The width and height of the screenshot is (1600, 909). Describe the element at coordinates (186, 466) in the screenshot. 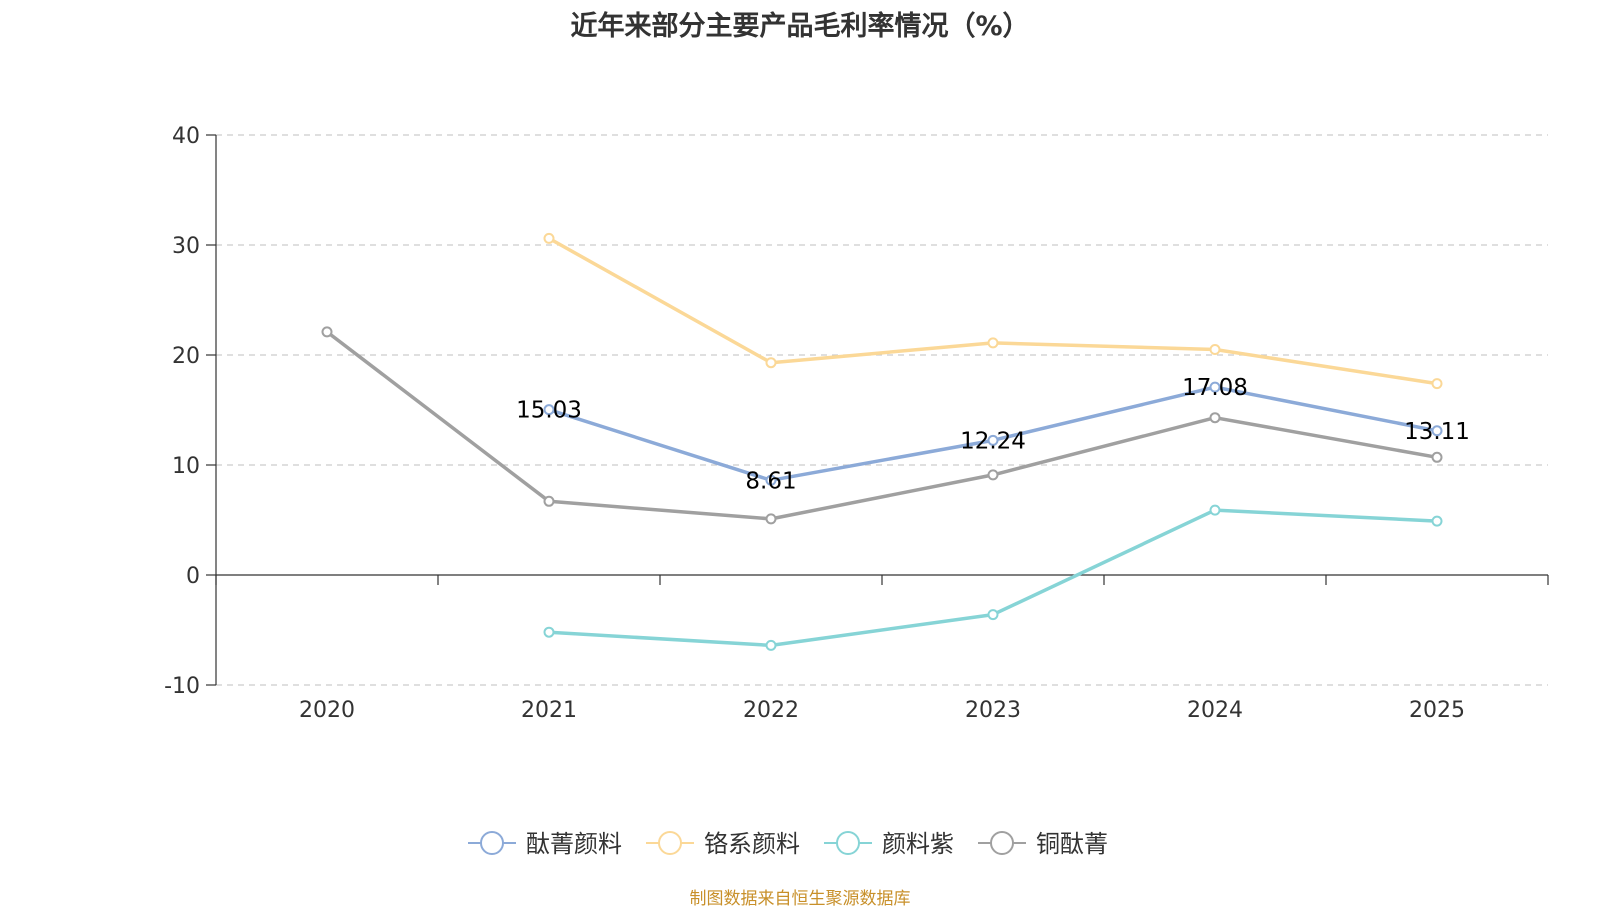

I see `y-tick-label: 10` at that location.